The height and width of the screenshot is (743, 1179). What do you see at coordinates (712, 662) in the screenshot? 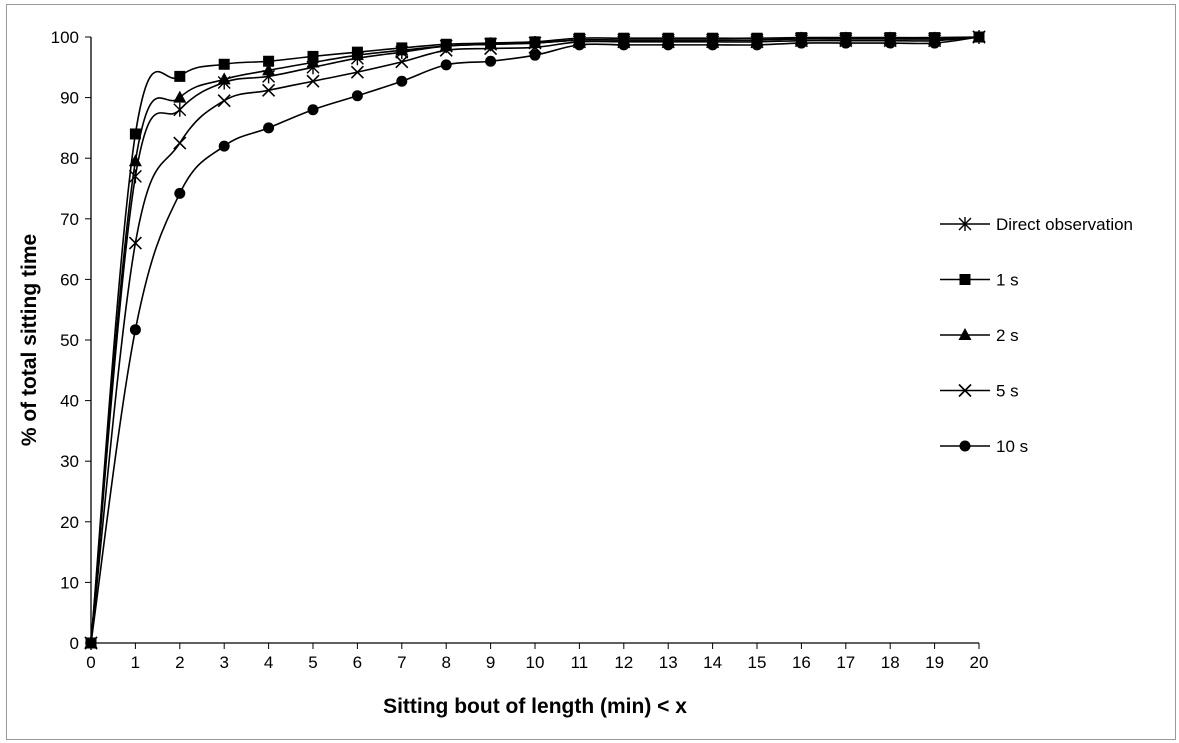
I see `x-tick-label: 14` at bounding box center [712, 662].